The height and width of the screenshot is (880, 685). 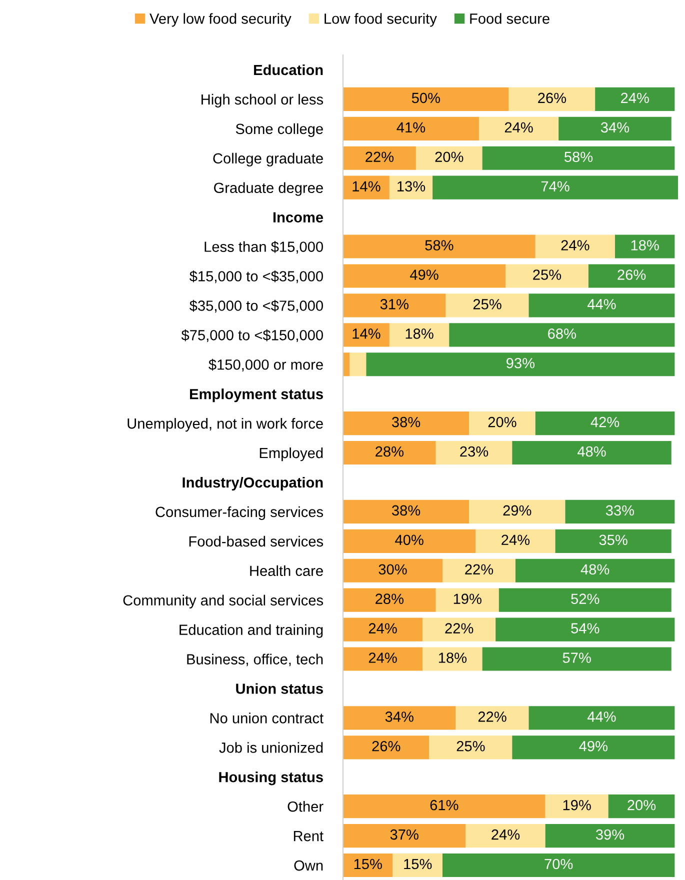 I want to click on y-tick-label: Union status, so click(x=279, y=688).